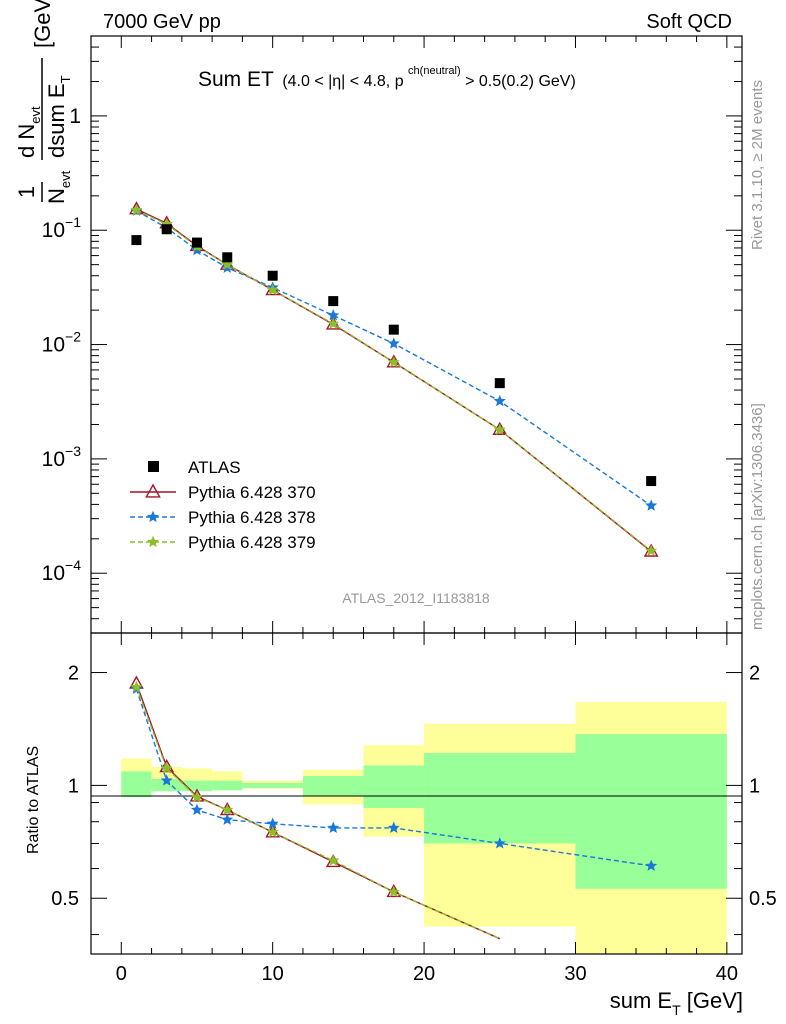 The width and height of the screenshot is (786, 1024). I want to click on ylabel-one: 1, so click(26, 192).